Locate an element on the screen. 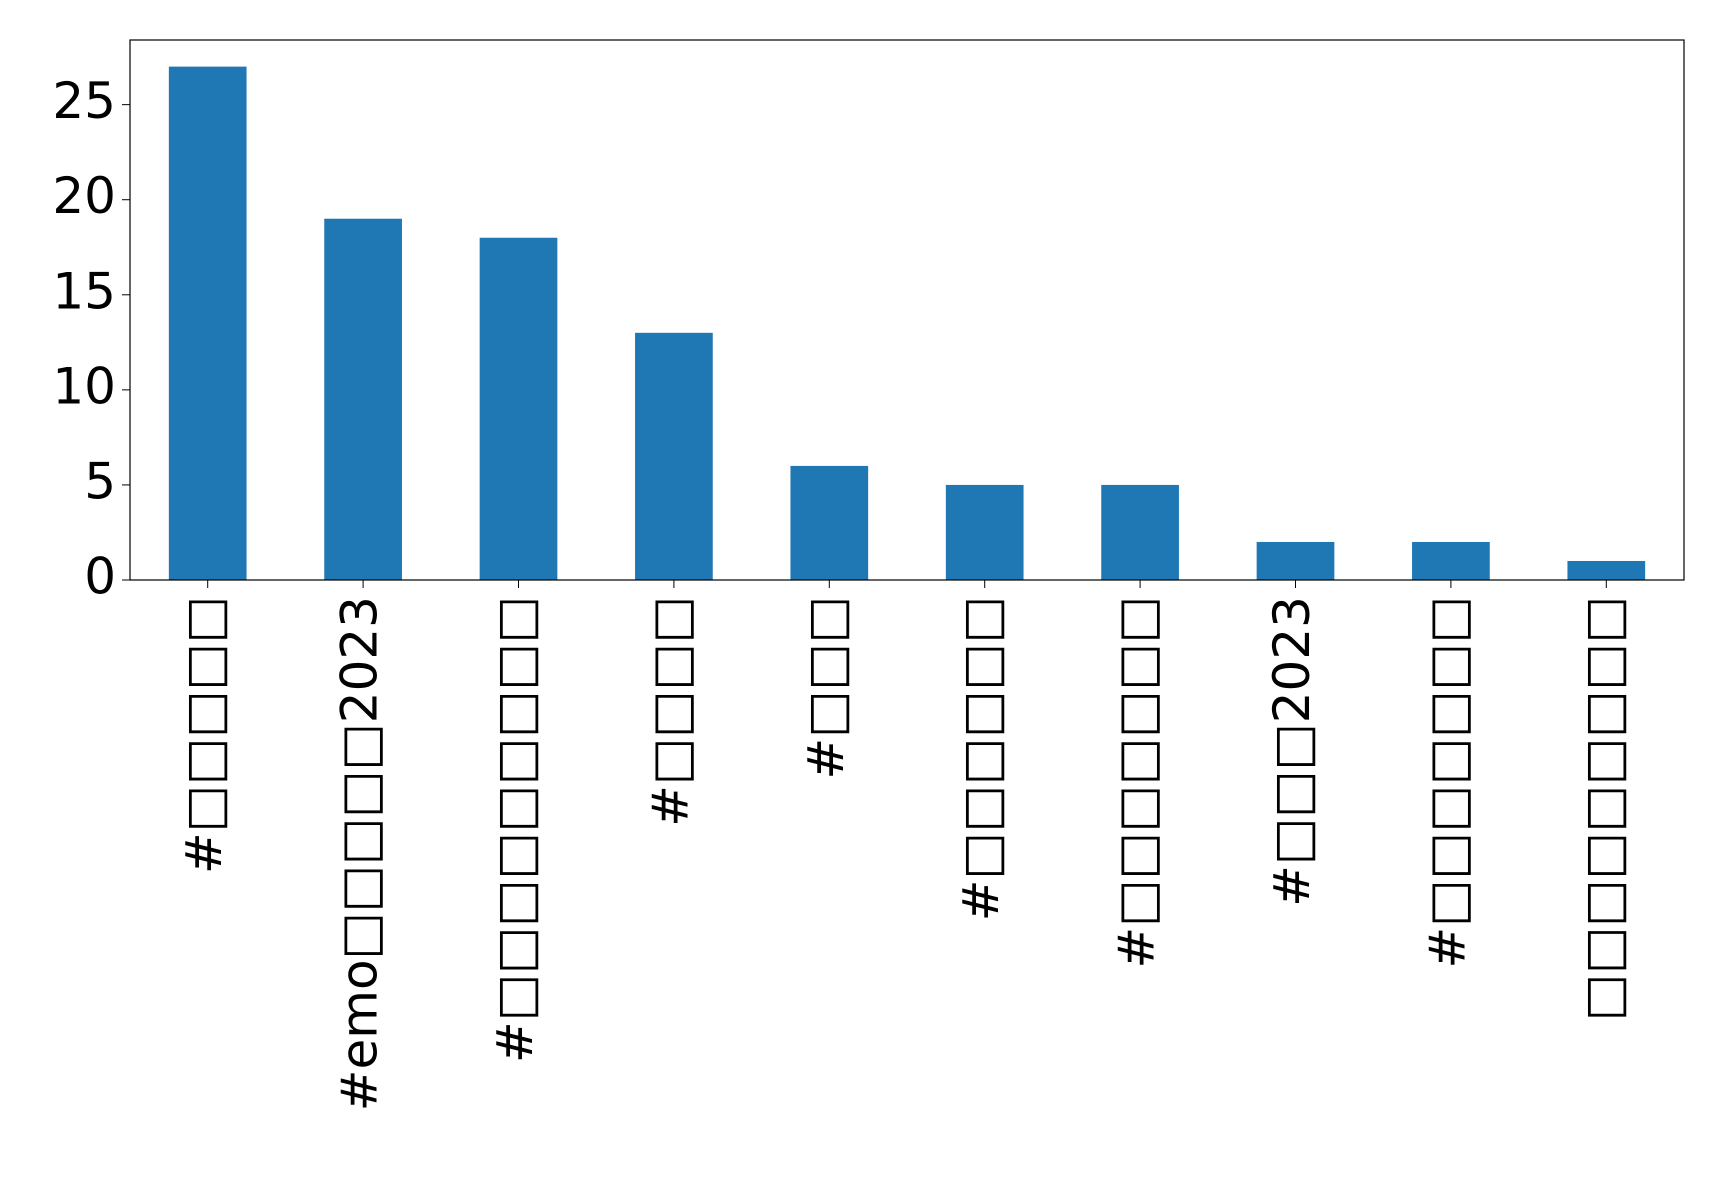 This screenshot has height=1202, width=1719. x-tick-label: #□□□□ is located at coordinates (670, 711).